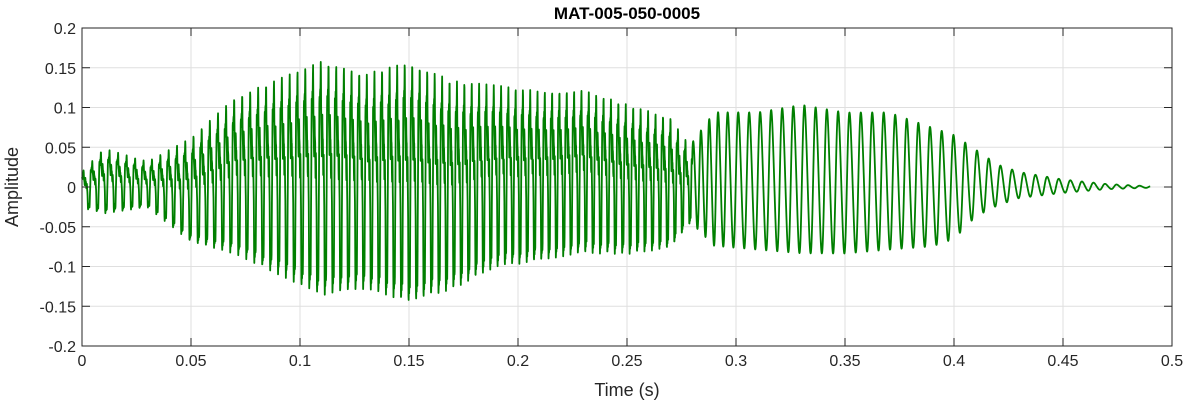  What do you see at coordinates (954, 361) in the screenshot?
I see `x-tick-label: 0.4` at bounding box center [954, 361].